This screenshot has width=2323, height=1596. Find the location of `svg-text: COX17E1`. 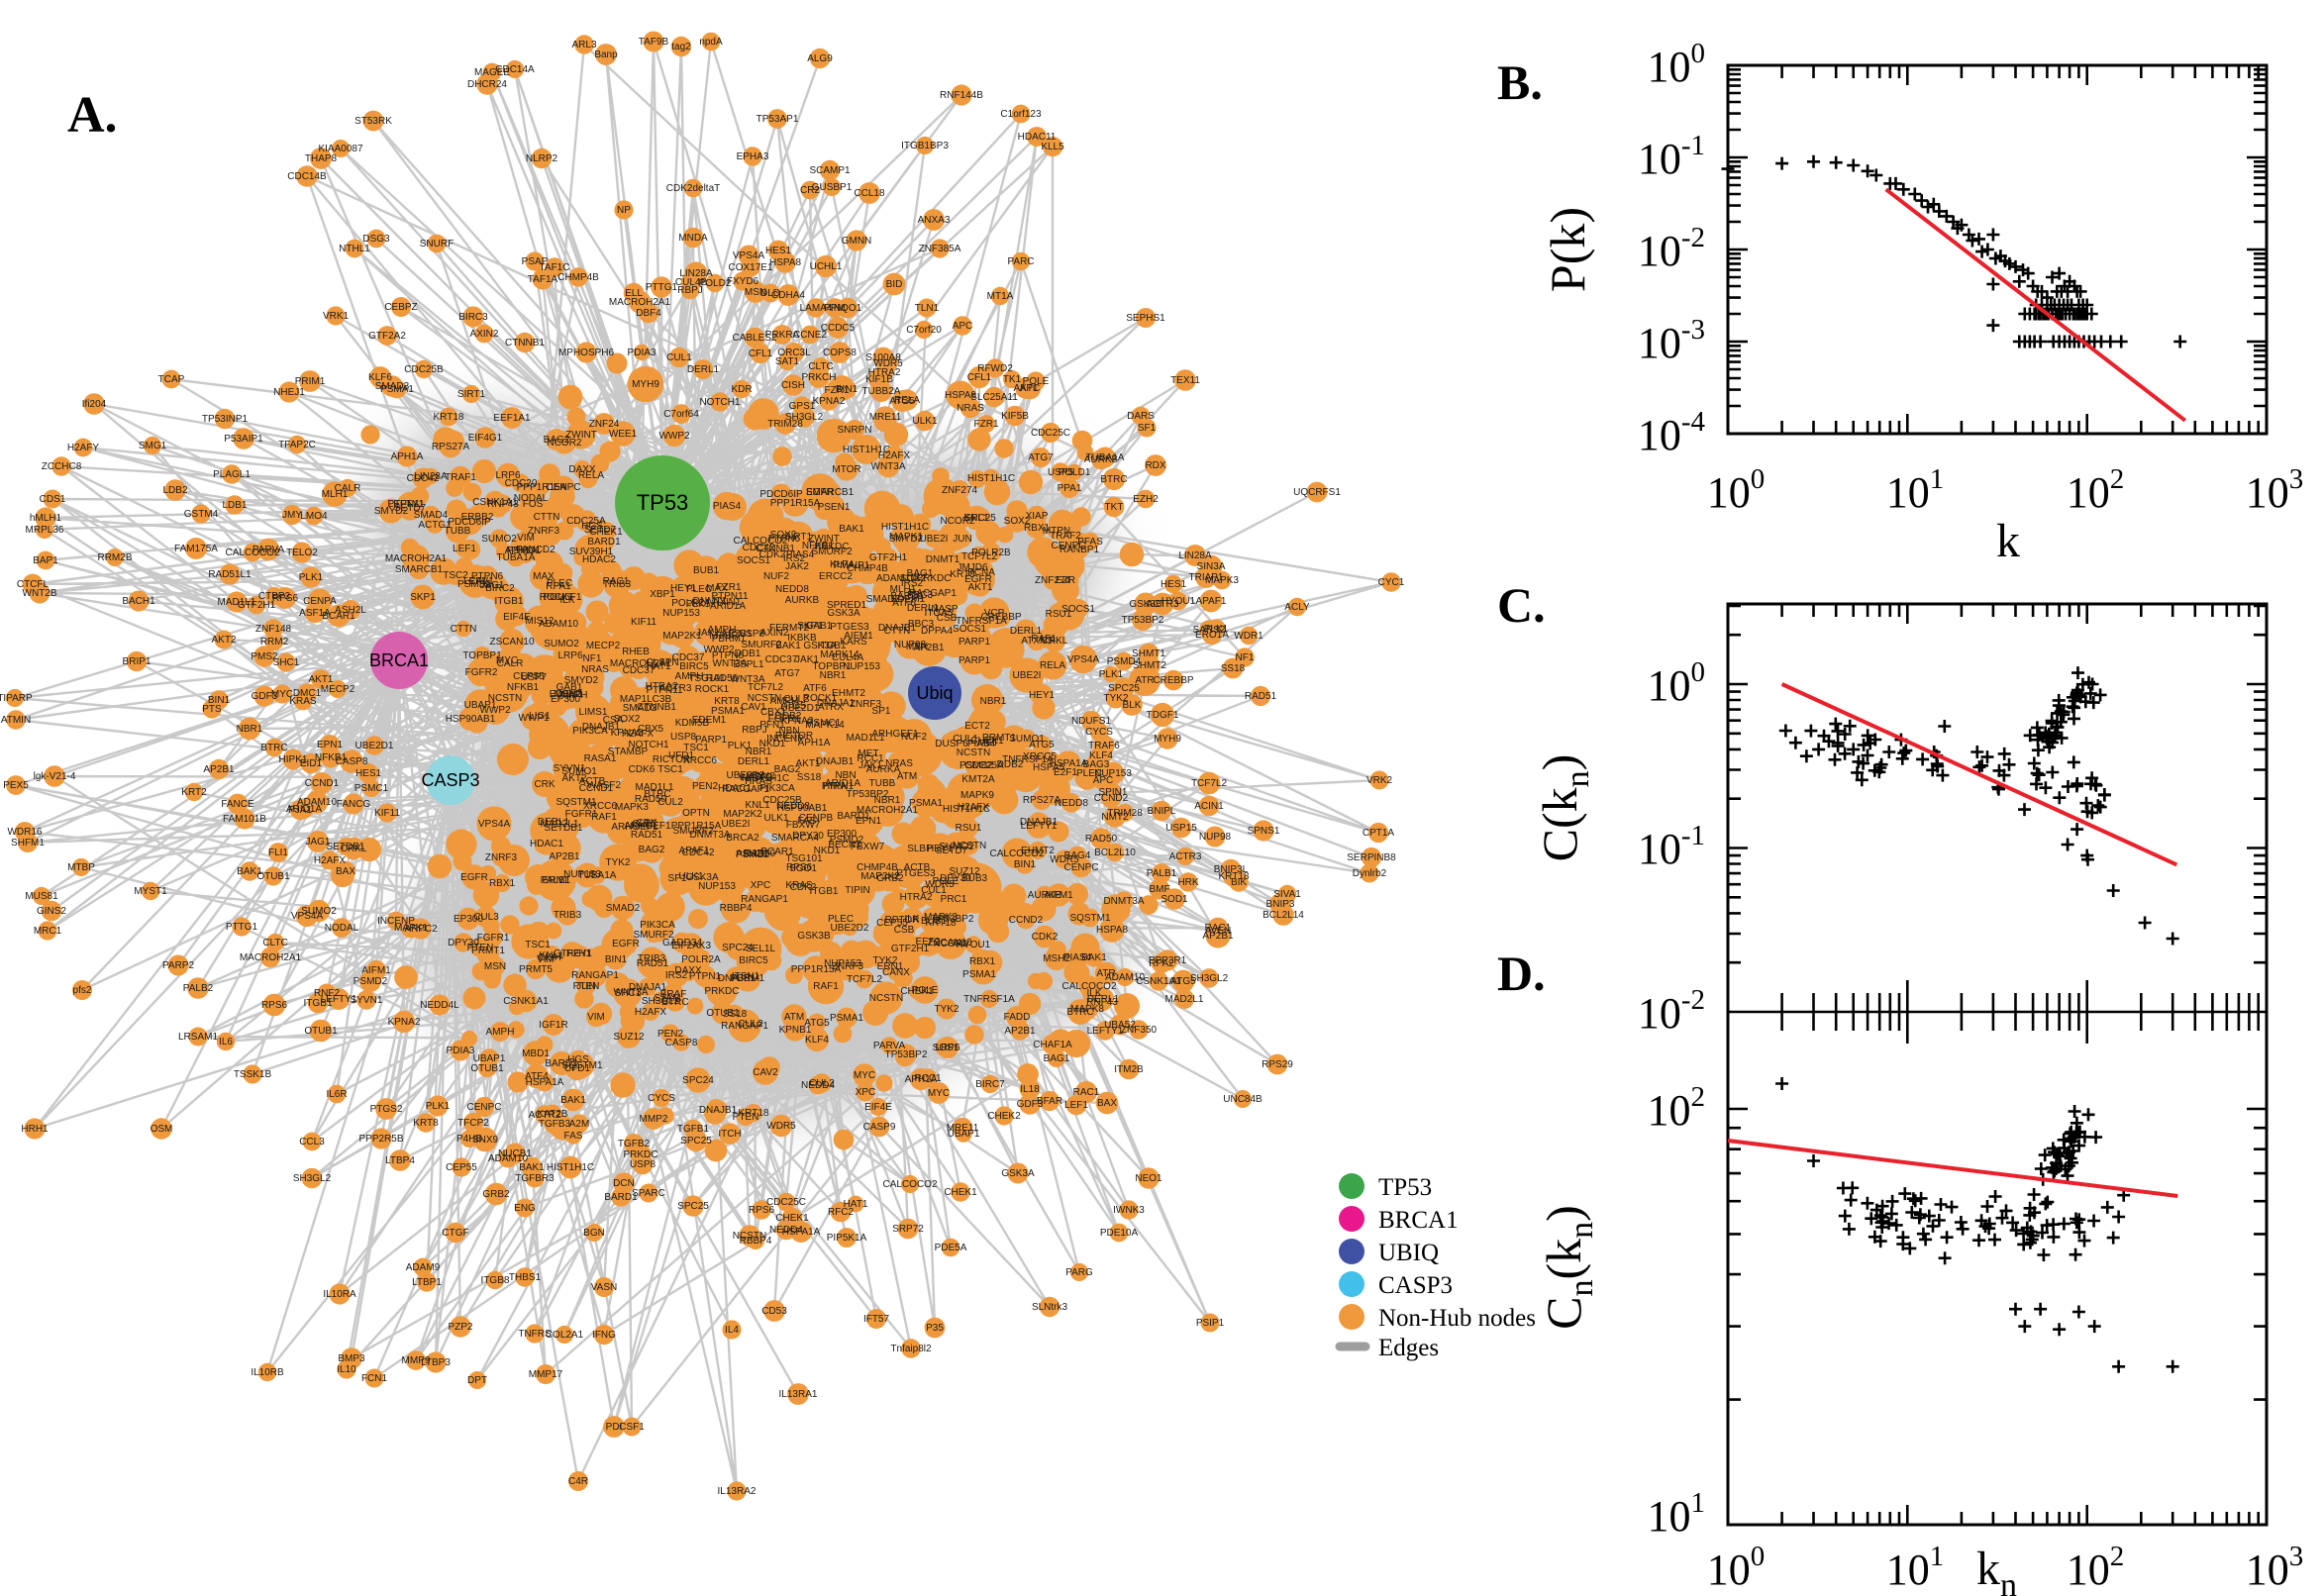

svg-text: COX17E1 is located at coordinates (750, 268).